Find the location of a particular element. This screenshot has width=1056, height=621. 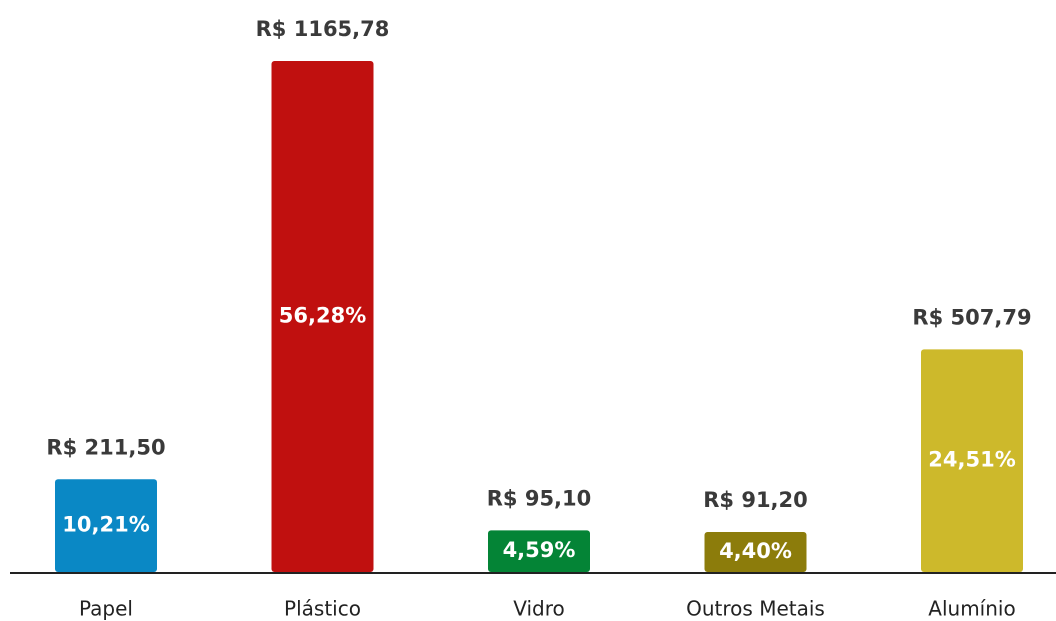

value-label: R$ 211,50 is located at coordinates (105, 447).